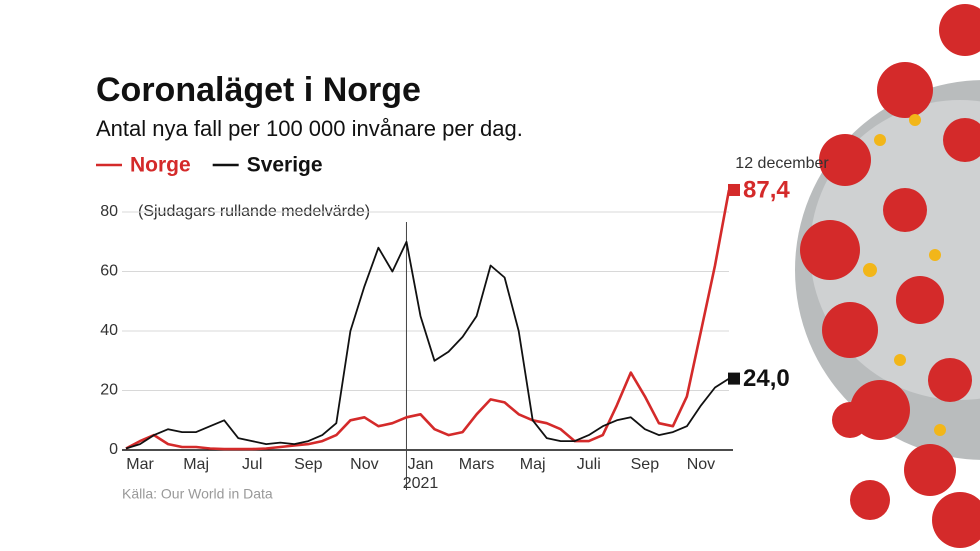 Image resolution: width=980 pixels, height=551 pixels. Describe the element at coordinates (113, 449) in the screenshot. I see `y-tick-label: 0` at that location.